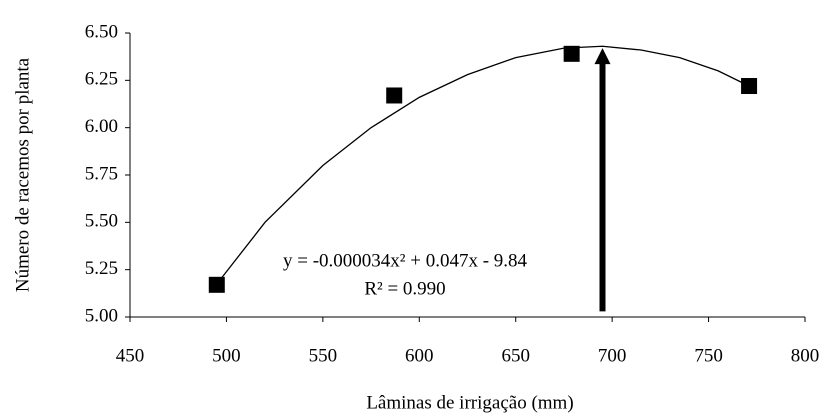 Image resolution: width=830 pixels, height=418 pixels. Describe the element at coordinates (708, 355) in the screenshot. I see `x-tick-label: 750` at that location.